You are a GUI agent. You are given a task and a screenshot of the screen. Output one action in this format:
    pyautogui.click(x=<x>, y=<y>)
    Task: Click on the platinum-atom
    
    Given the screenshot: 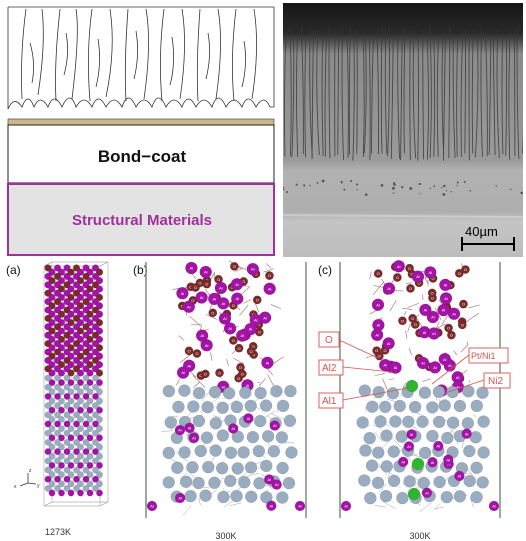 What is the action you would take?
    pyautogui.click(x=412, y=386)
    